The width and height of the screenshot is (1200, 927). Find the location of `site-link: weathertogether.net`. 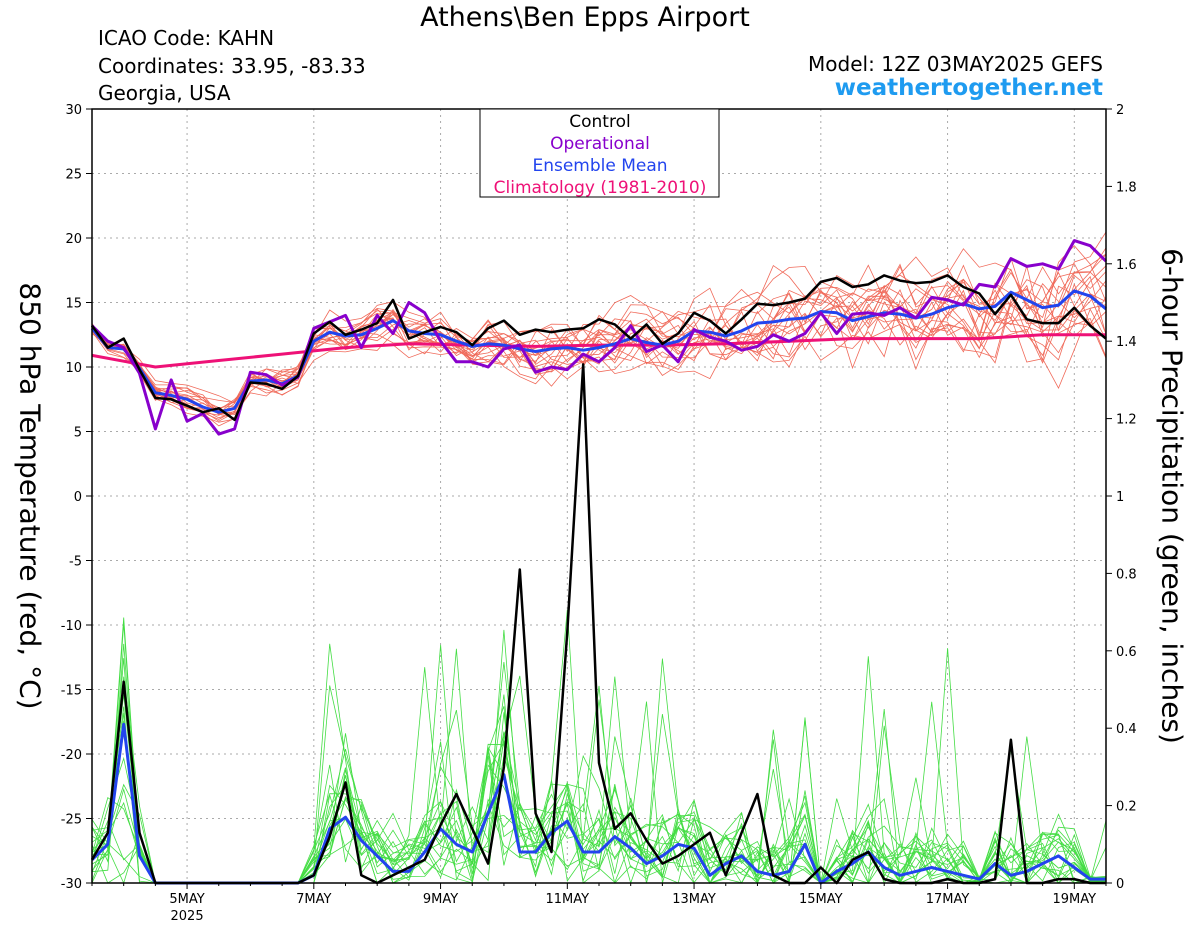

site-link: weathertogether.net is located at coordinates (968, 88).